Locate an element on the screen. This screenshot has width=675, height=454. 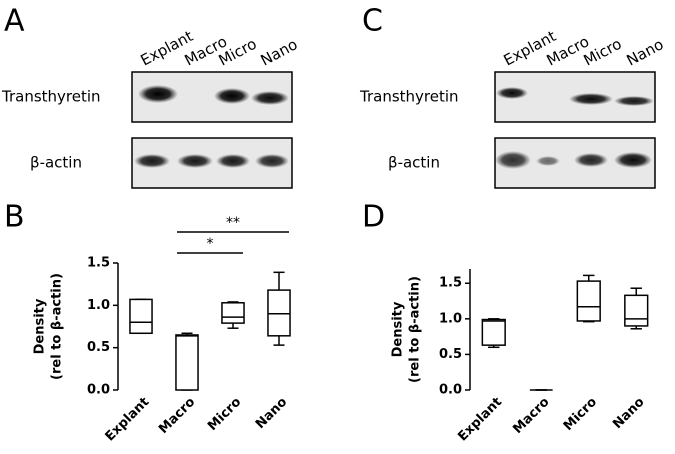
panel-label: A is located at coordinates (14, 21).